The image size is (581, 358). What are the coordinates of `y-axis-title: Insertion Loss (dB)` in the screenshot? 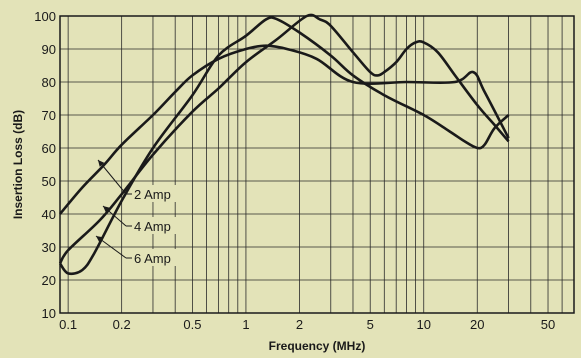 It's located at (18, 164).